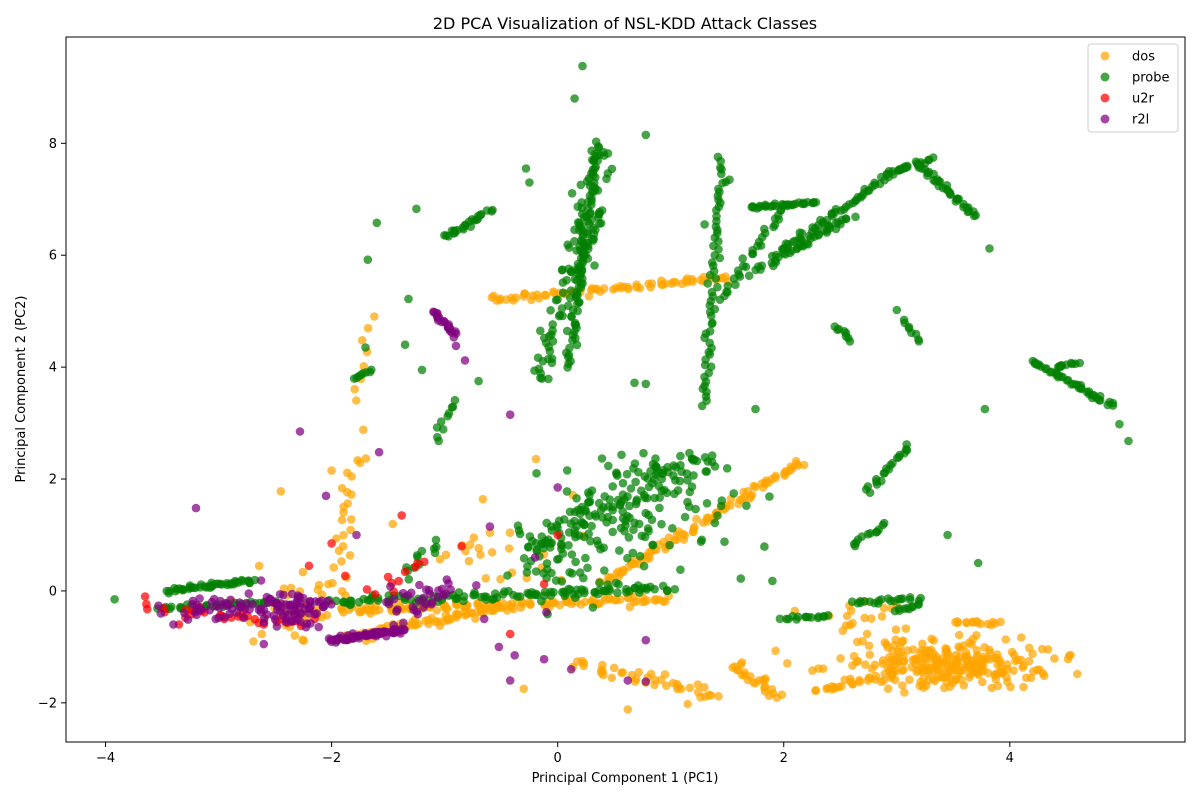 Image resolution: width=1200 pixels, height=800 pixels. I want to click on x-tick-label: −2, so click(331, 758).